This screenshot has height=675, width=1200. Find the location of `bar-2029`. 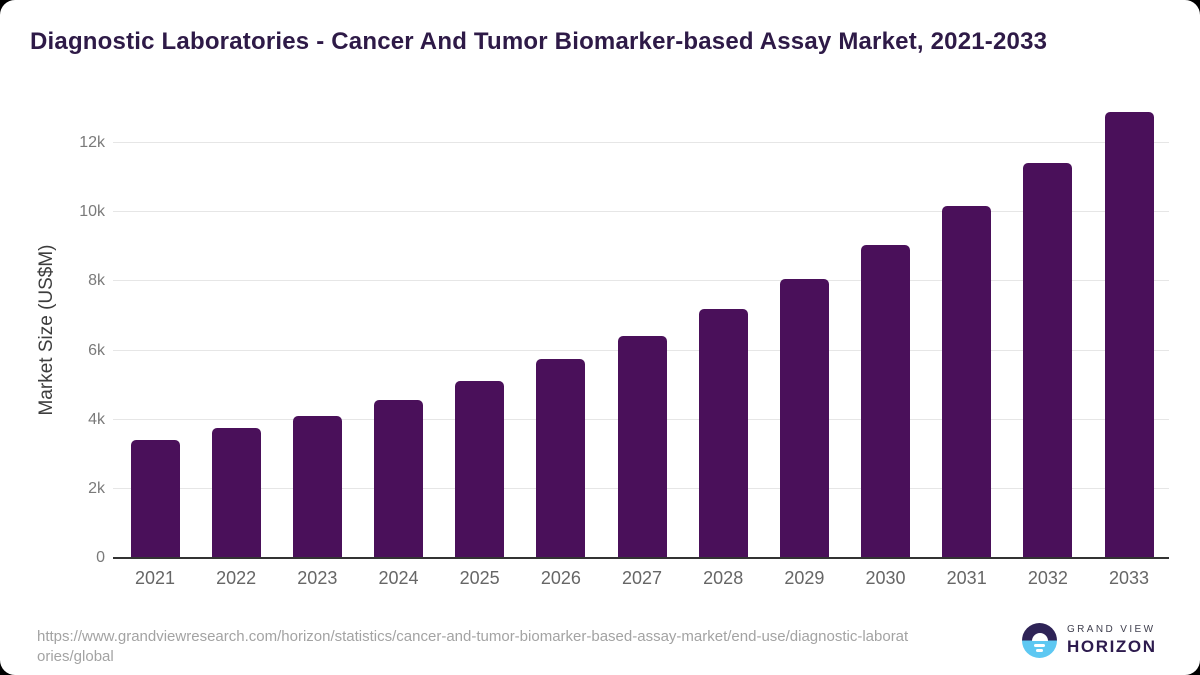

bar-2029 is located at coordinates (804, 418).